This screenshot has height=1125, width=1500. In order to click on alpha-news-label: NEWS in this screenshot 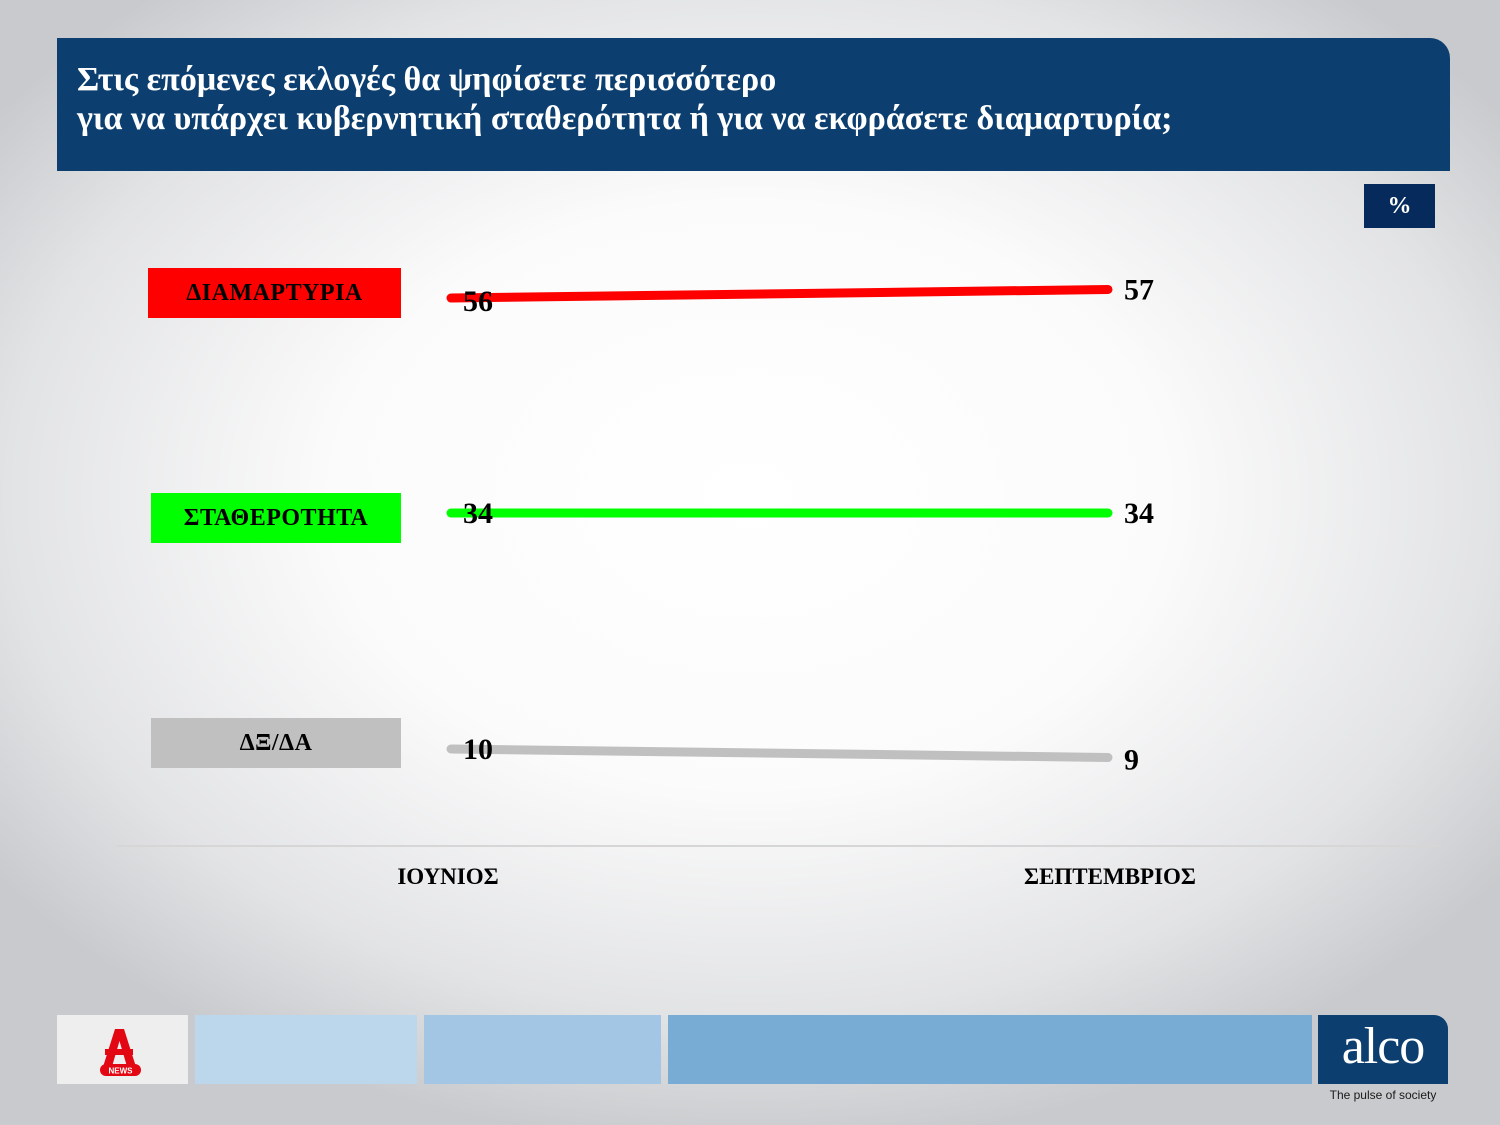, I will do `click(121, 1071)`.